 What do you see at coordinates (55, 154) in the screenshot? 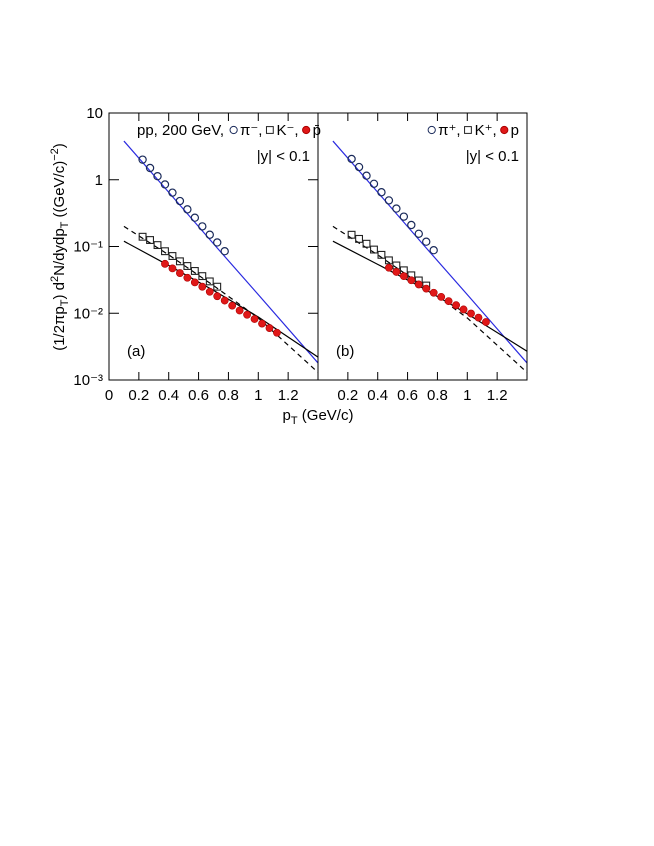
I see `y-label-sup: −2` at bounding box center [55, 154].